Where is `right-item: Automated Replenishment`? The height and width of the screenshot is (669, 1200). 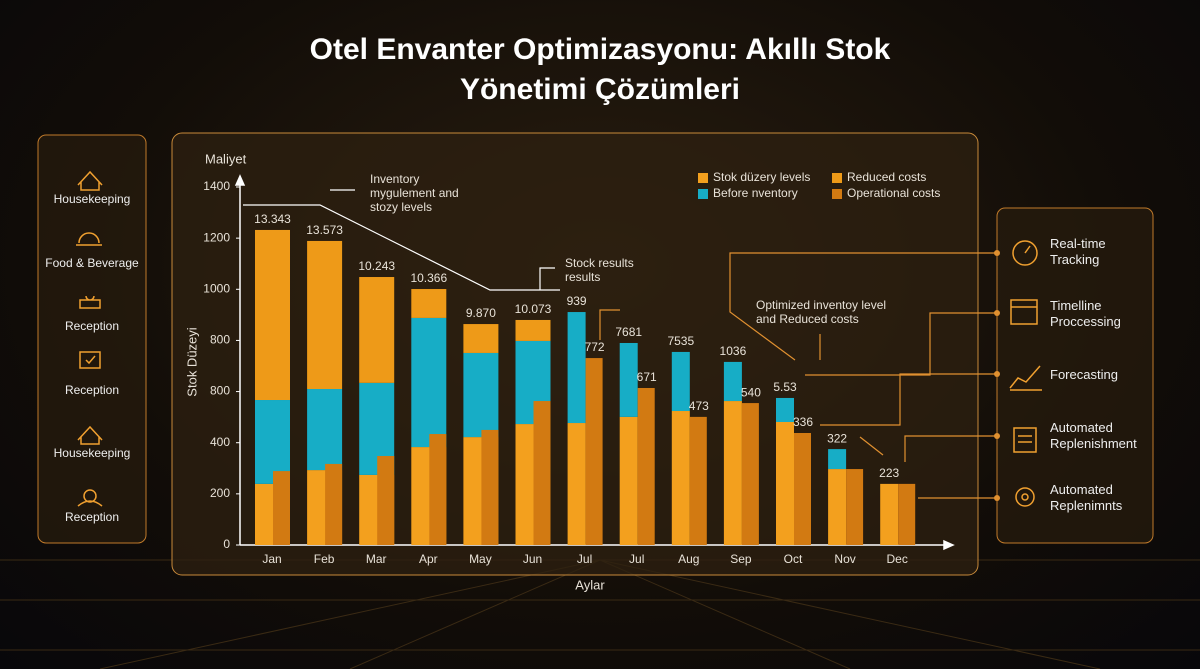
right-item: Automated Replenishment is located at coordinates (1093, 435).